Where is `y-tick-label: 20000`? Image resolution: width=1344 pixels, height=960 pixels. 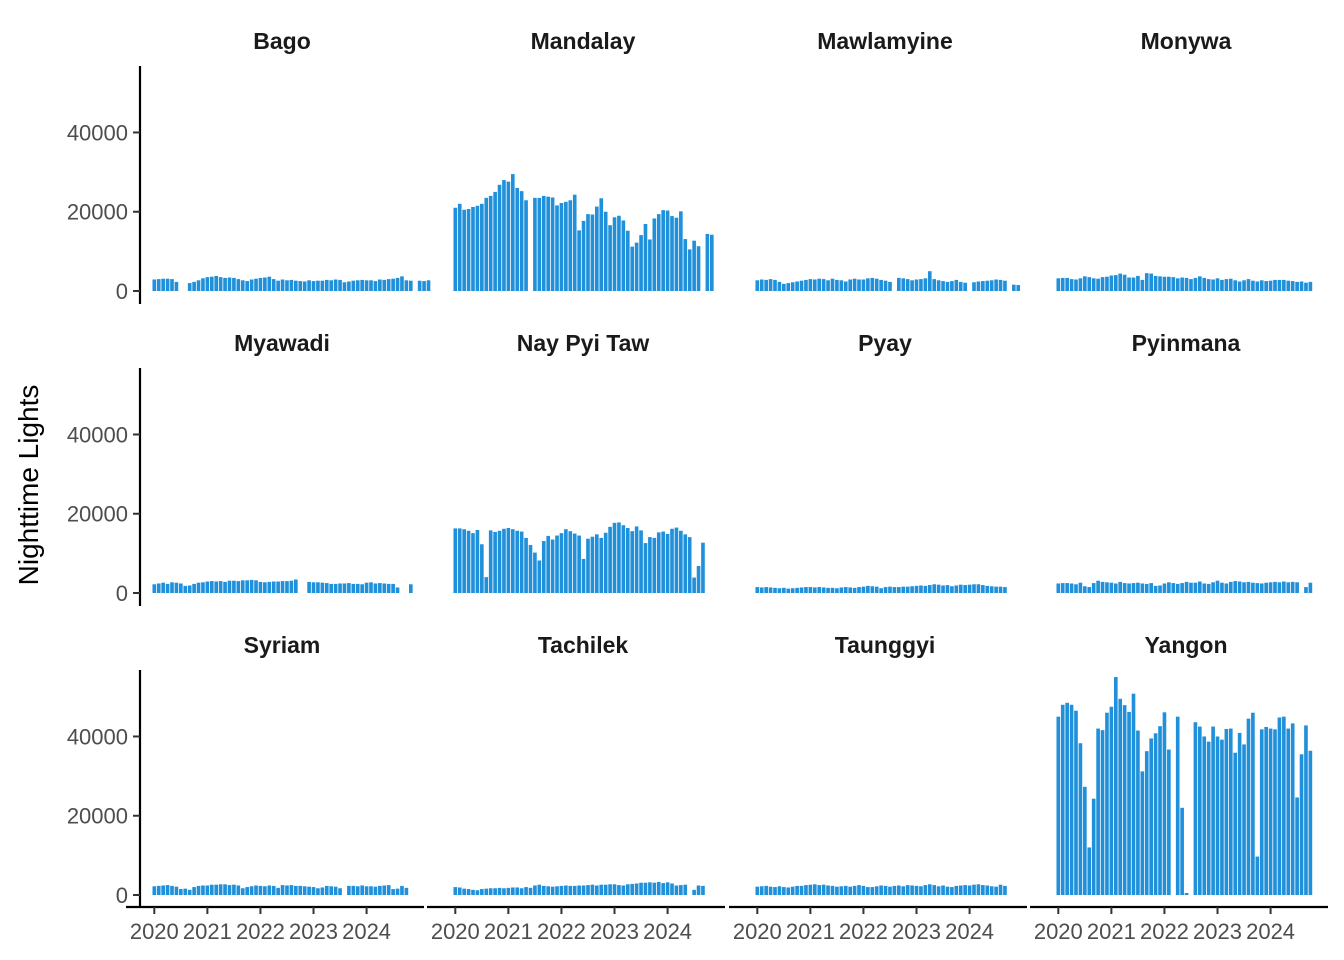
y-tick-label: 20000 is located at coordinates (97, 514).